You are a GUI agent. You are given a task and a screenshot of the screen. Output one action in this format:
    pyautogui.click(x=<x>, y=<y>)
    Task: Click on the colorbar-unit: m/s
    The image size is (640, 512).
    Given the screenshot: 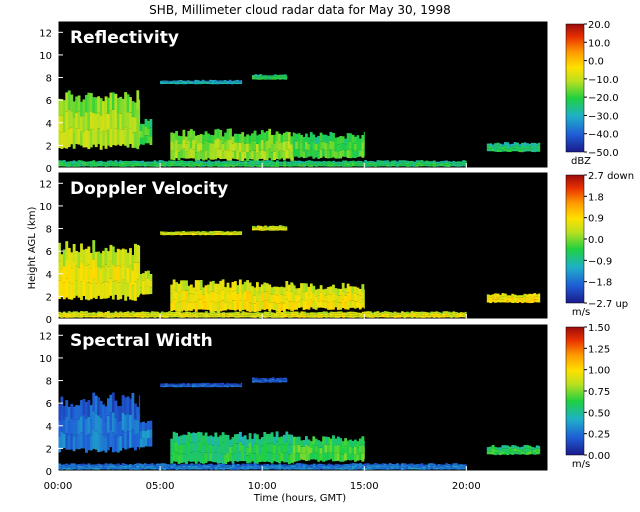 What is the action you would take?
    pyautogui.click(x=581, y=312)
    